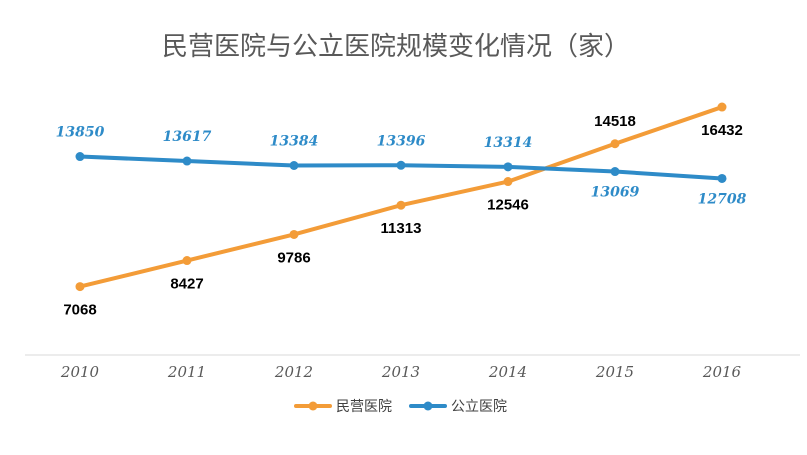 The width and height of the screenshot is (807, 455). I want to click on data-label-private-2012: 9786, so click(293, 257).